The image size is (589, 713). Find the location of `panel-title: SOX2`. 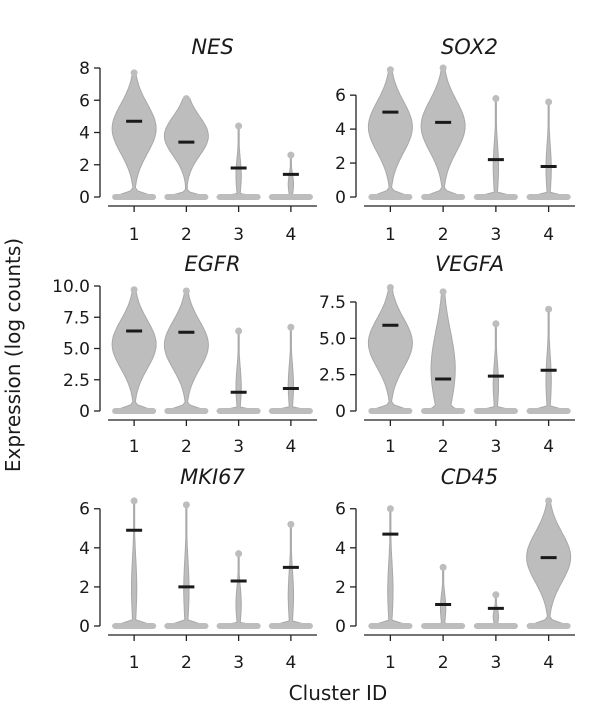

panel-title: SOX2 is located at coordinates (469, 47).